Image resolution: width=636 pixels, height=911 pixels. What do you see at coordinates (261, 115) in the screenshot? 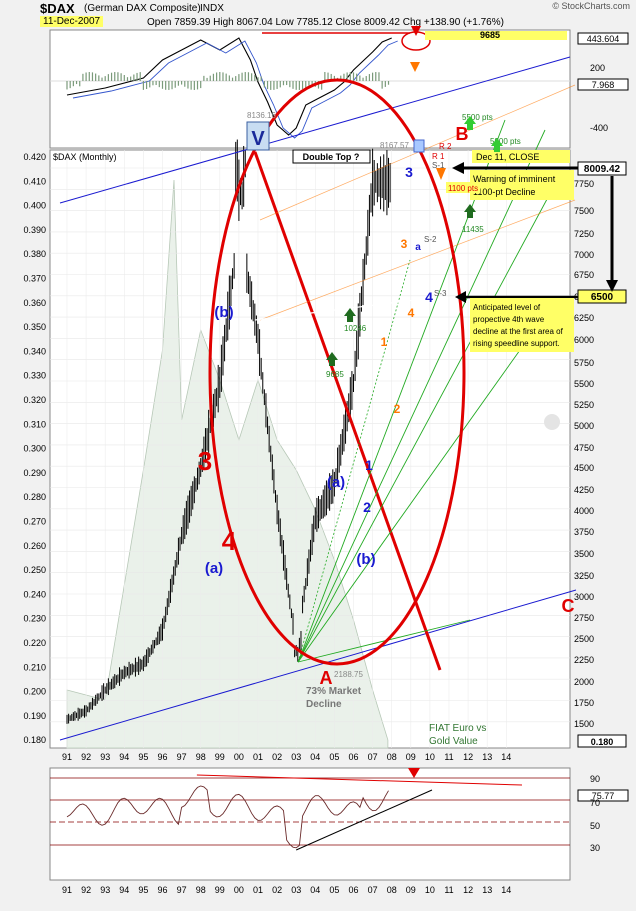
I see `peak-2000-label: 8136.16` at bounding box center [261, 115].